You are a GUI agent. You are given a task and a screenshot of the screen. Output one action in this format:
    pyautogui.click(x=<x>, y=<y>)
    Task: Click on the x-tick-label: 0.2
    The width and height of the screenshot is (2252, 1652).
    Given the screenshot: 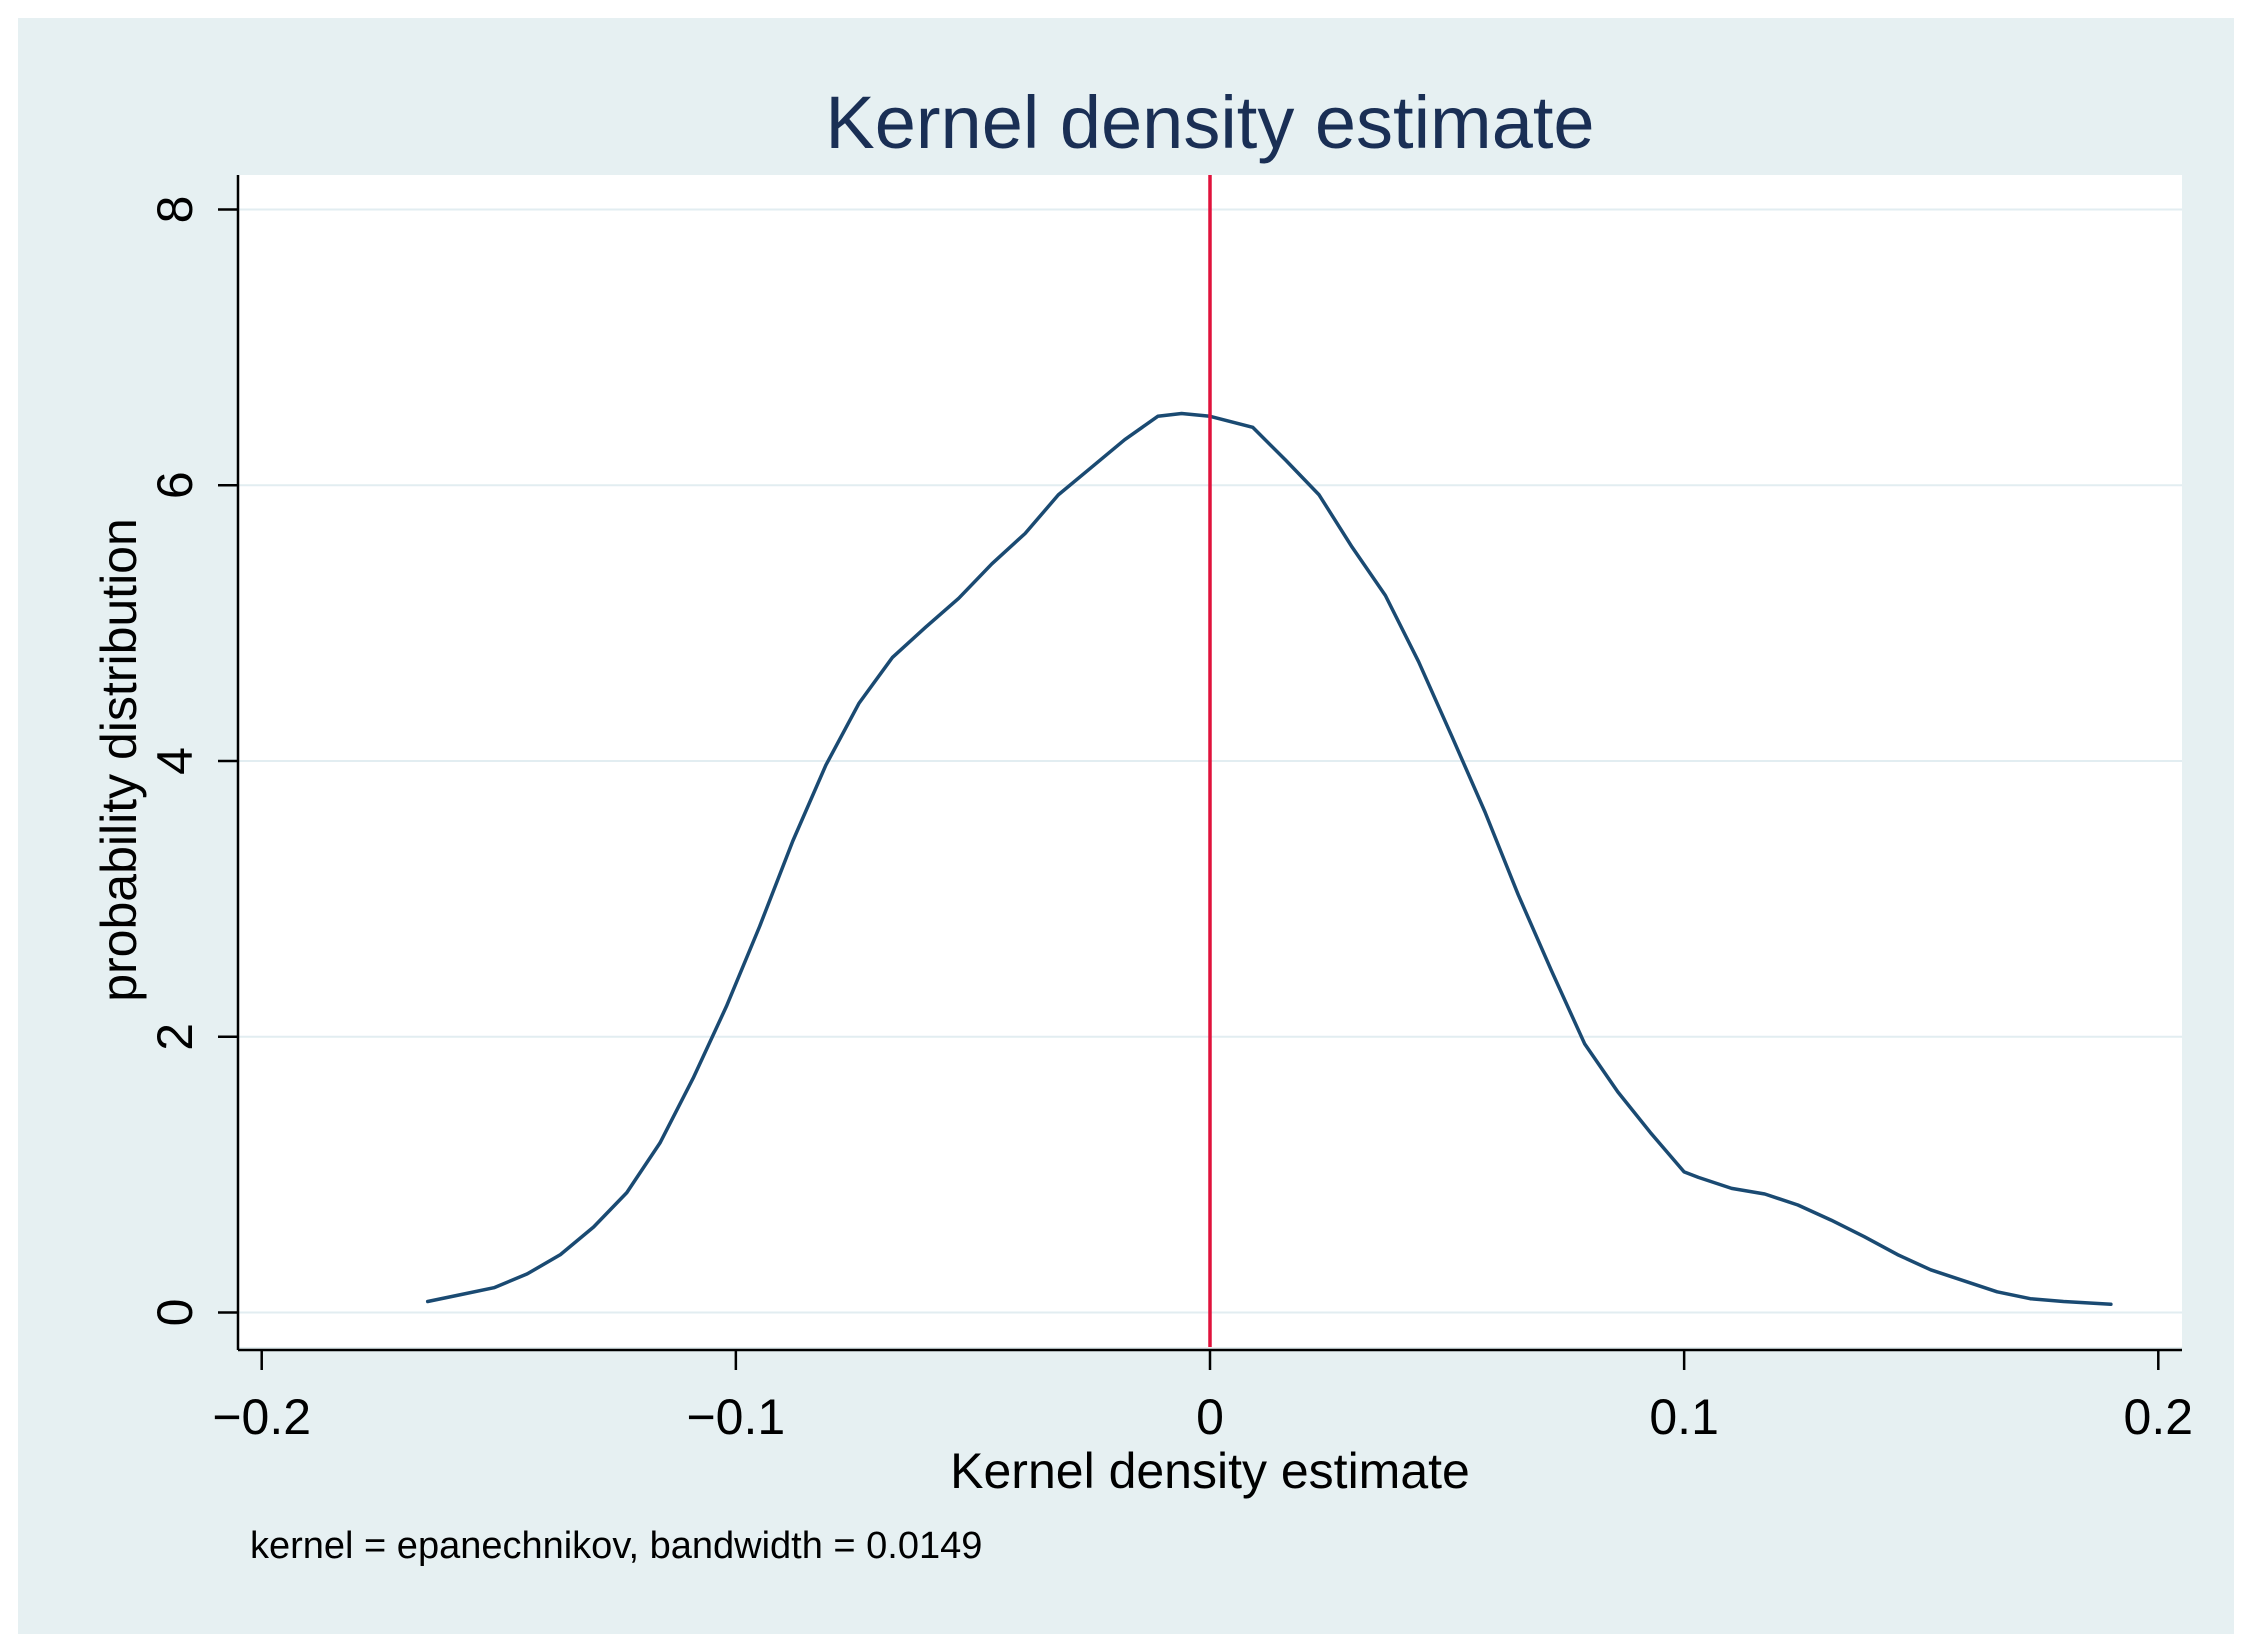 What is the action you would take?
    pyautogui.click(x=2159, y=1417)
    